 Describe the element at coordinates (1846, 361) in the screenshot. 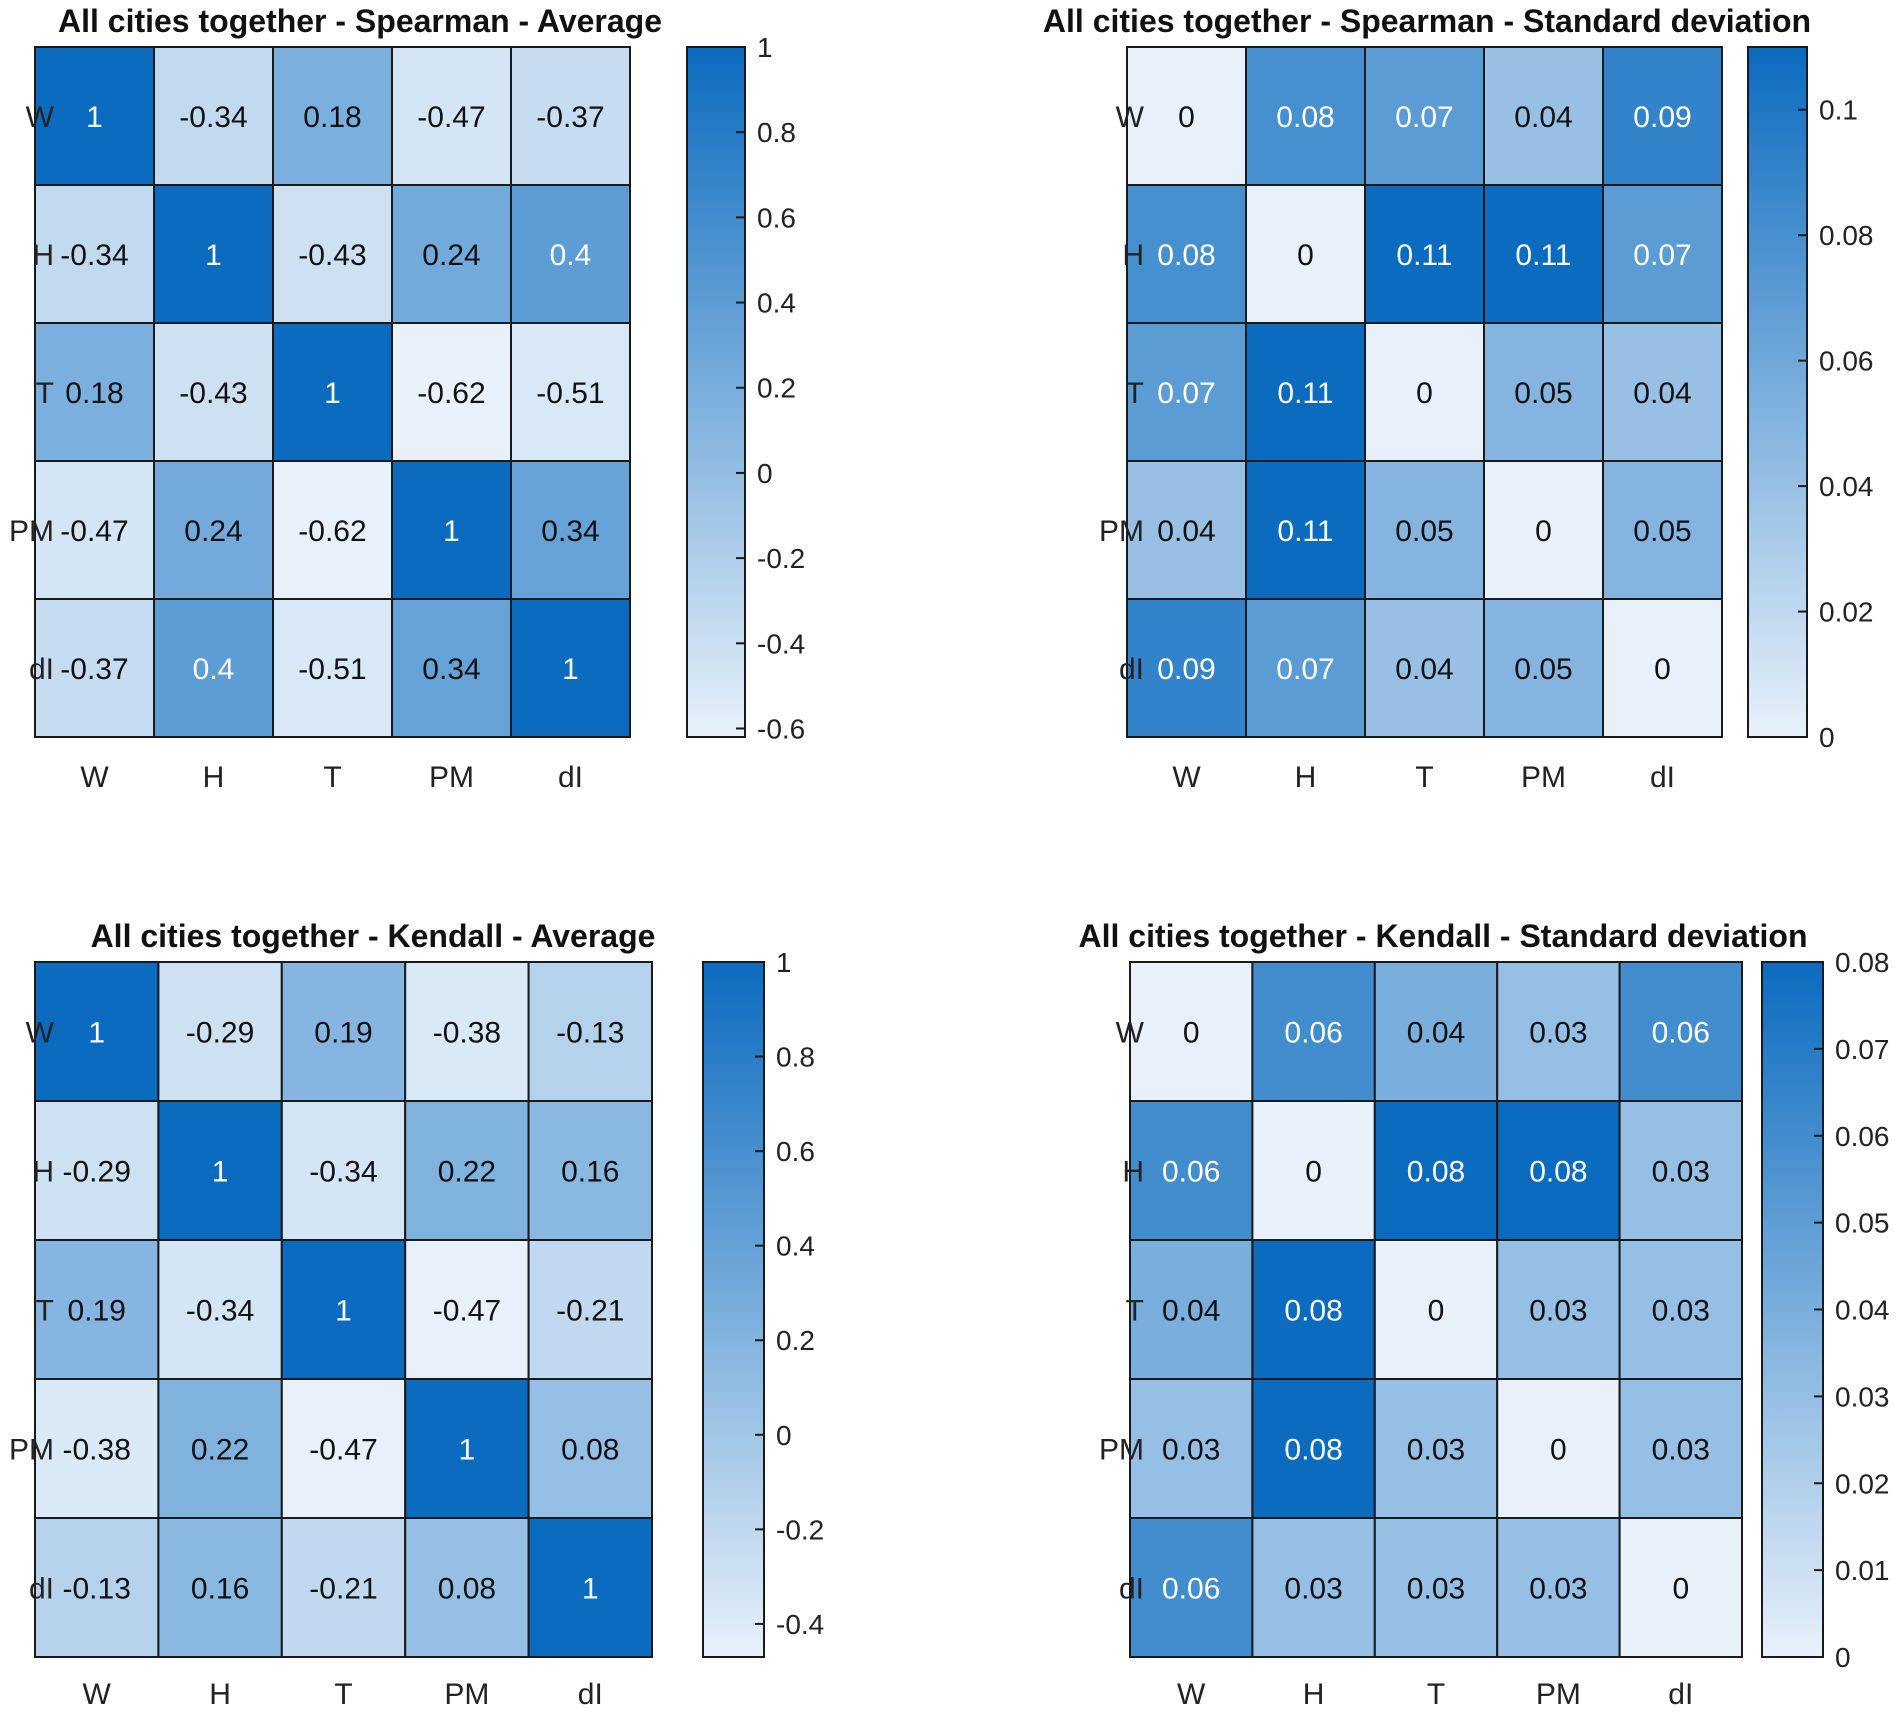

I see `colorbar-tick-label: 0.06` at that location.